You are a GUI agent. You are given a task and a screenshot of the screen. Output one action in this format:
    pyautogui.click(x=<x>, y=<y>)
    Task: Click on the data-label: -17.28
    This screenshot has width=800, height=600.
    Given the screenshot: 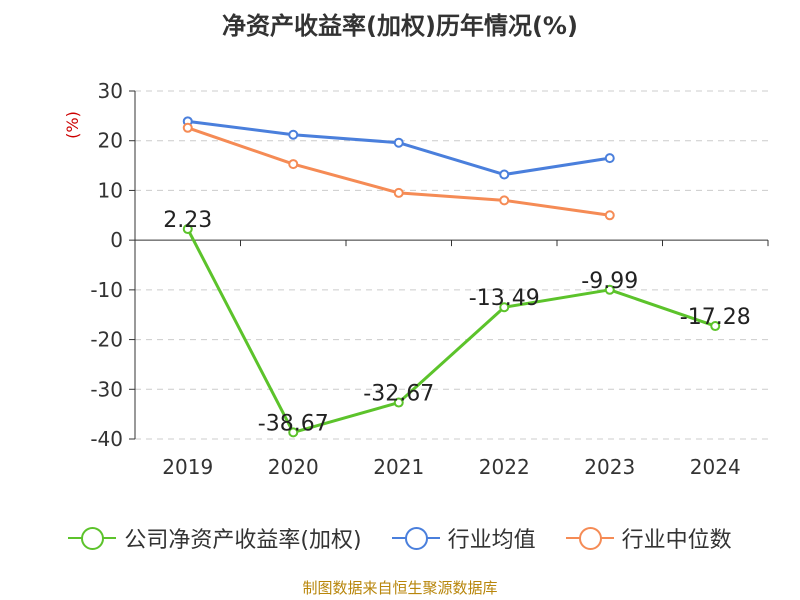 What is the action you would take?
    pyautogui.click(x=715, y=317)
    